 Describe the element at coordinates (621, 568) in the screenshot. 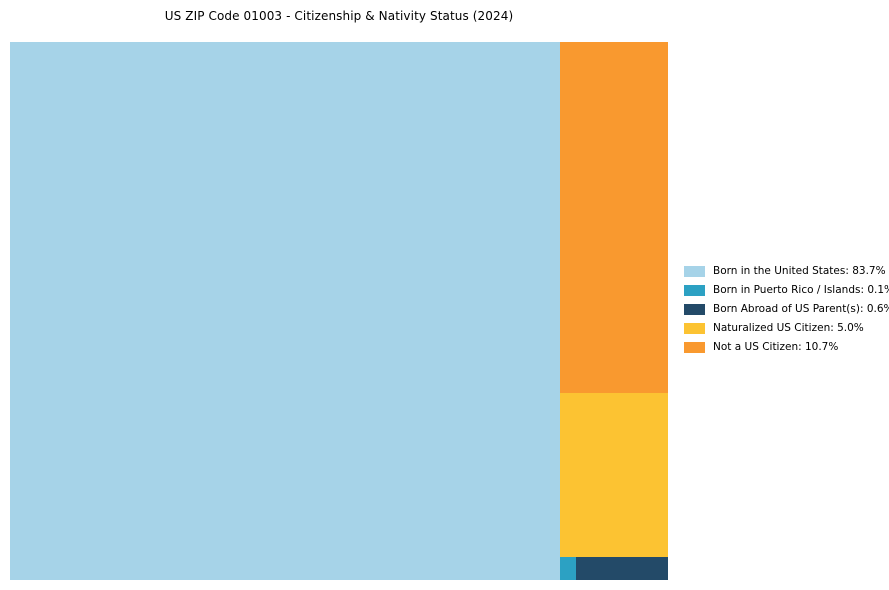

I see `treemap-rect-born-abroad` at that location.